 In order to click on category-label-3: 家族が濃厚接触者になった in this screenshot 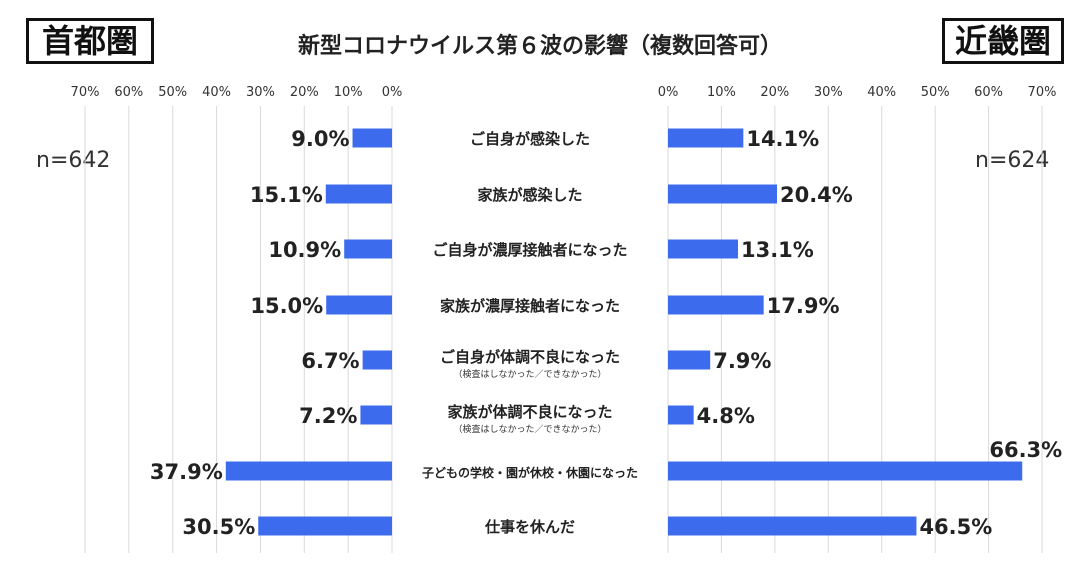, I will do `click(530, 306)`.